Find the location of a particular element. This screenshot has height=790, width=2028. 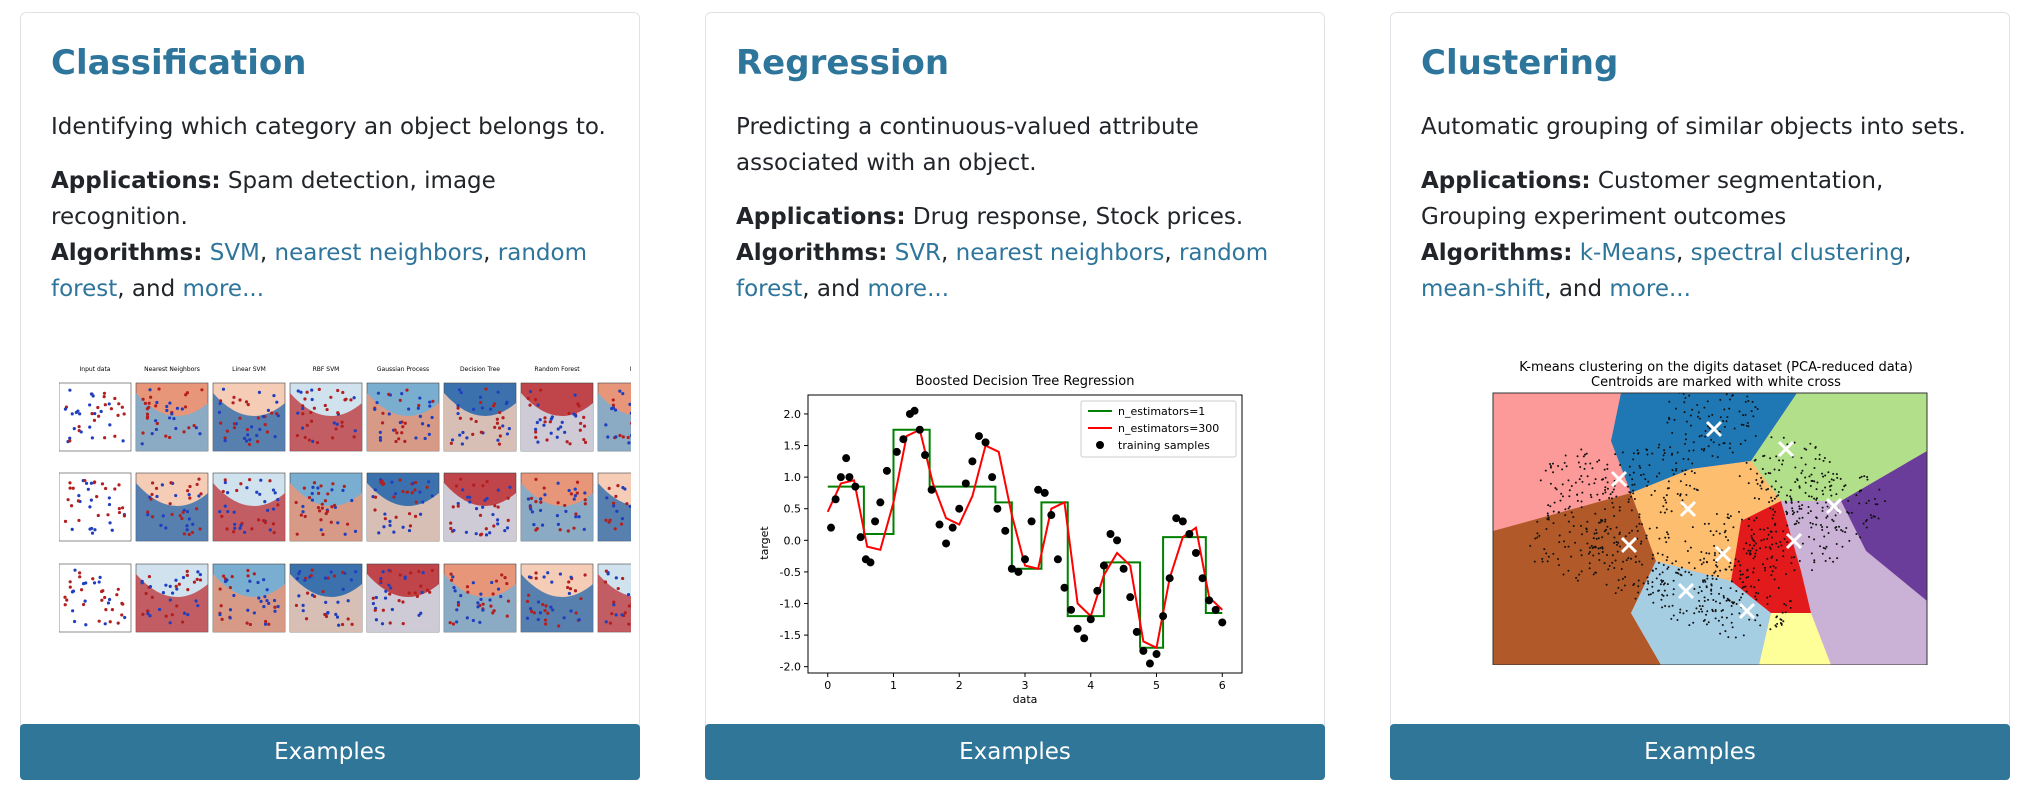

card-title: Clustering is located at coordinates (1706, 63).